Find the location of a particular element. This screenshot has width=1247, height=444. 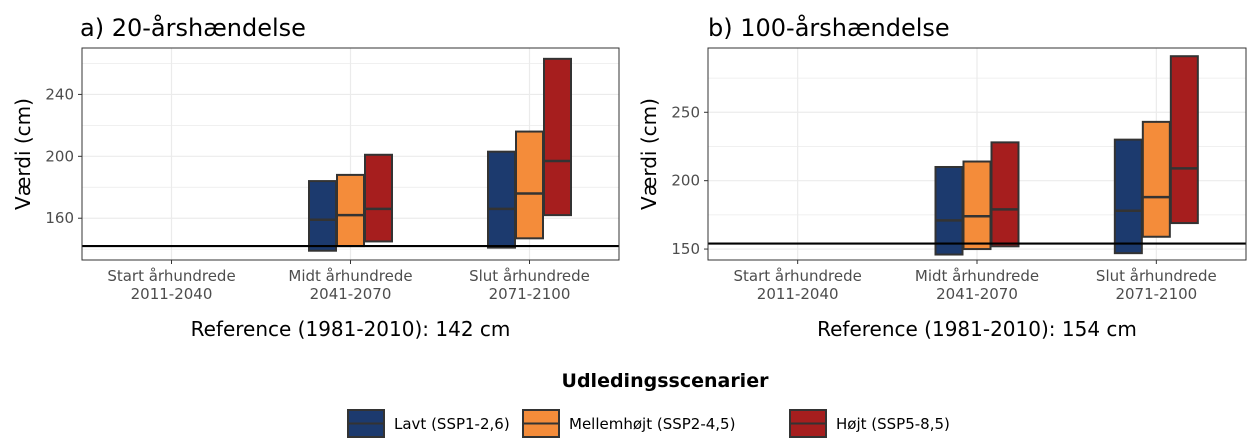

y-tick-label: 160 is located at coordinates (59, 218).